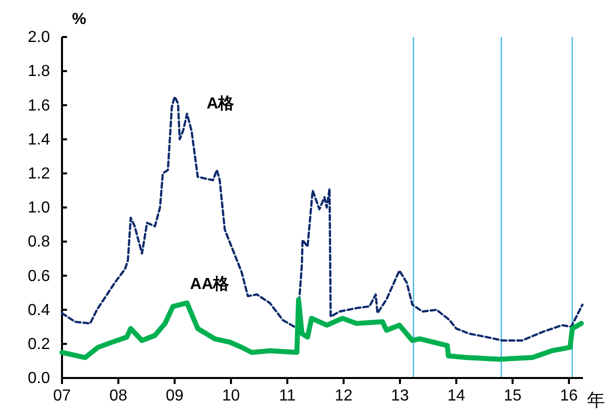 Image resolution: width=609 pixels, height=414 pixels. What do you see at coordinates (400, 395) in the screenshot?
I see `x-tick-label: 13` at bounding box center [400, 395].